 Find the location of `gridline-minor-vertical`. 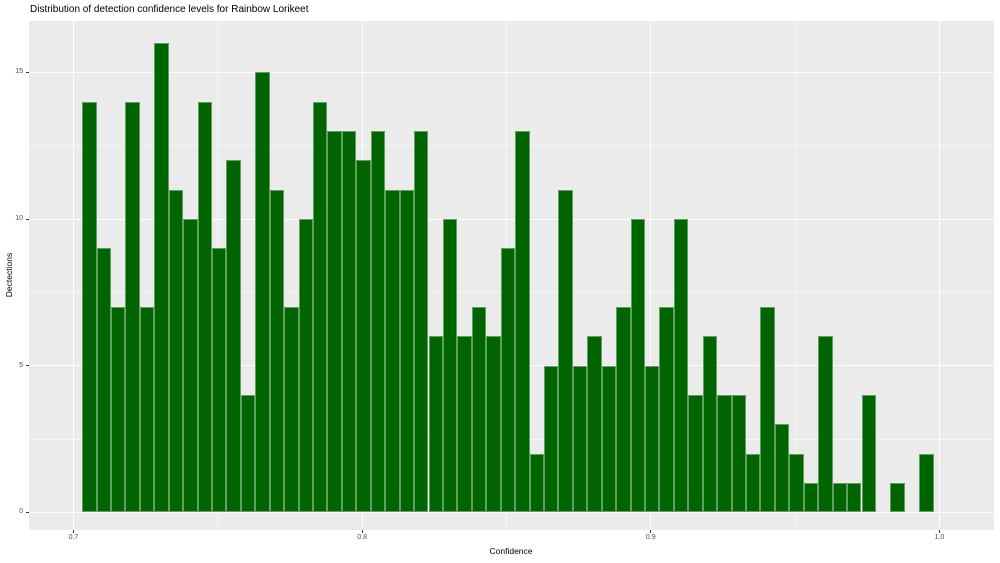

gridline-minor-vertical is located at coordinates (795, 275).